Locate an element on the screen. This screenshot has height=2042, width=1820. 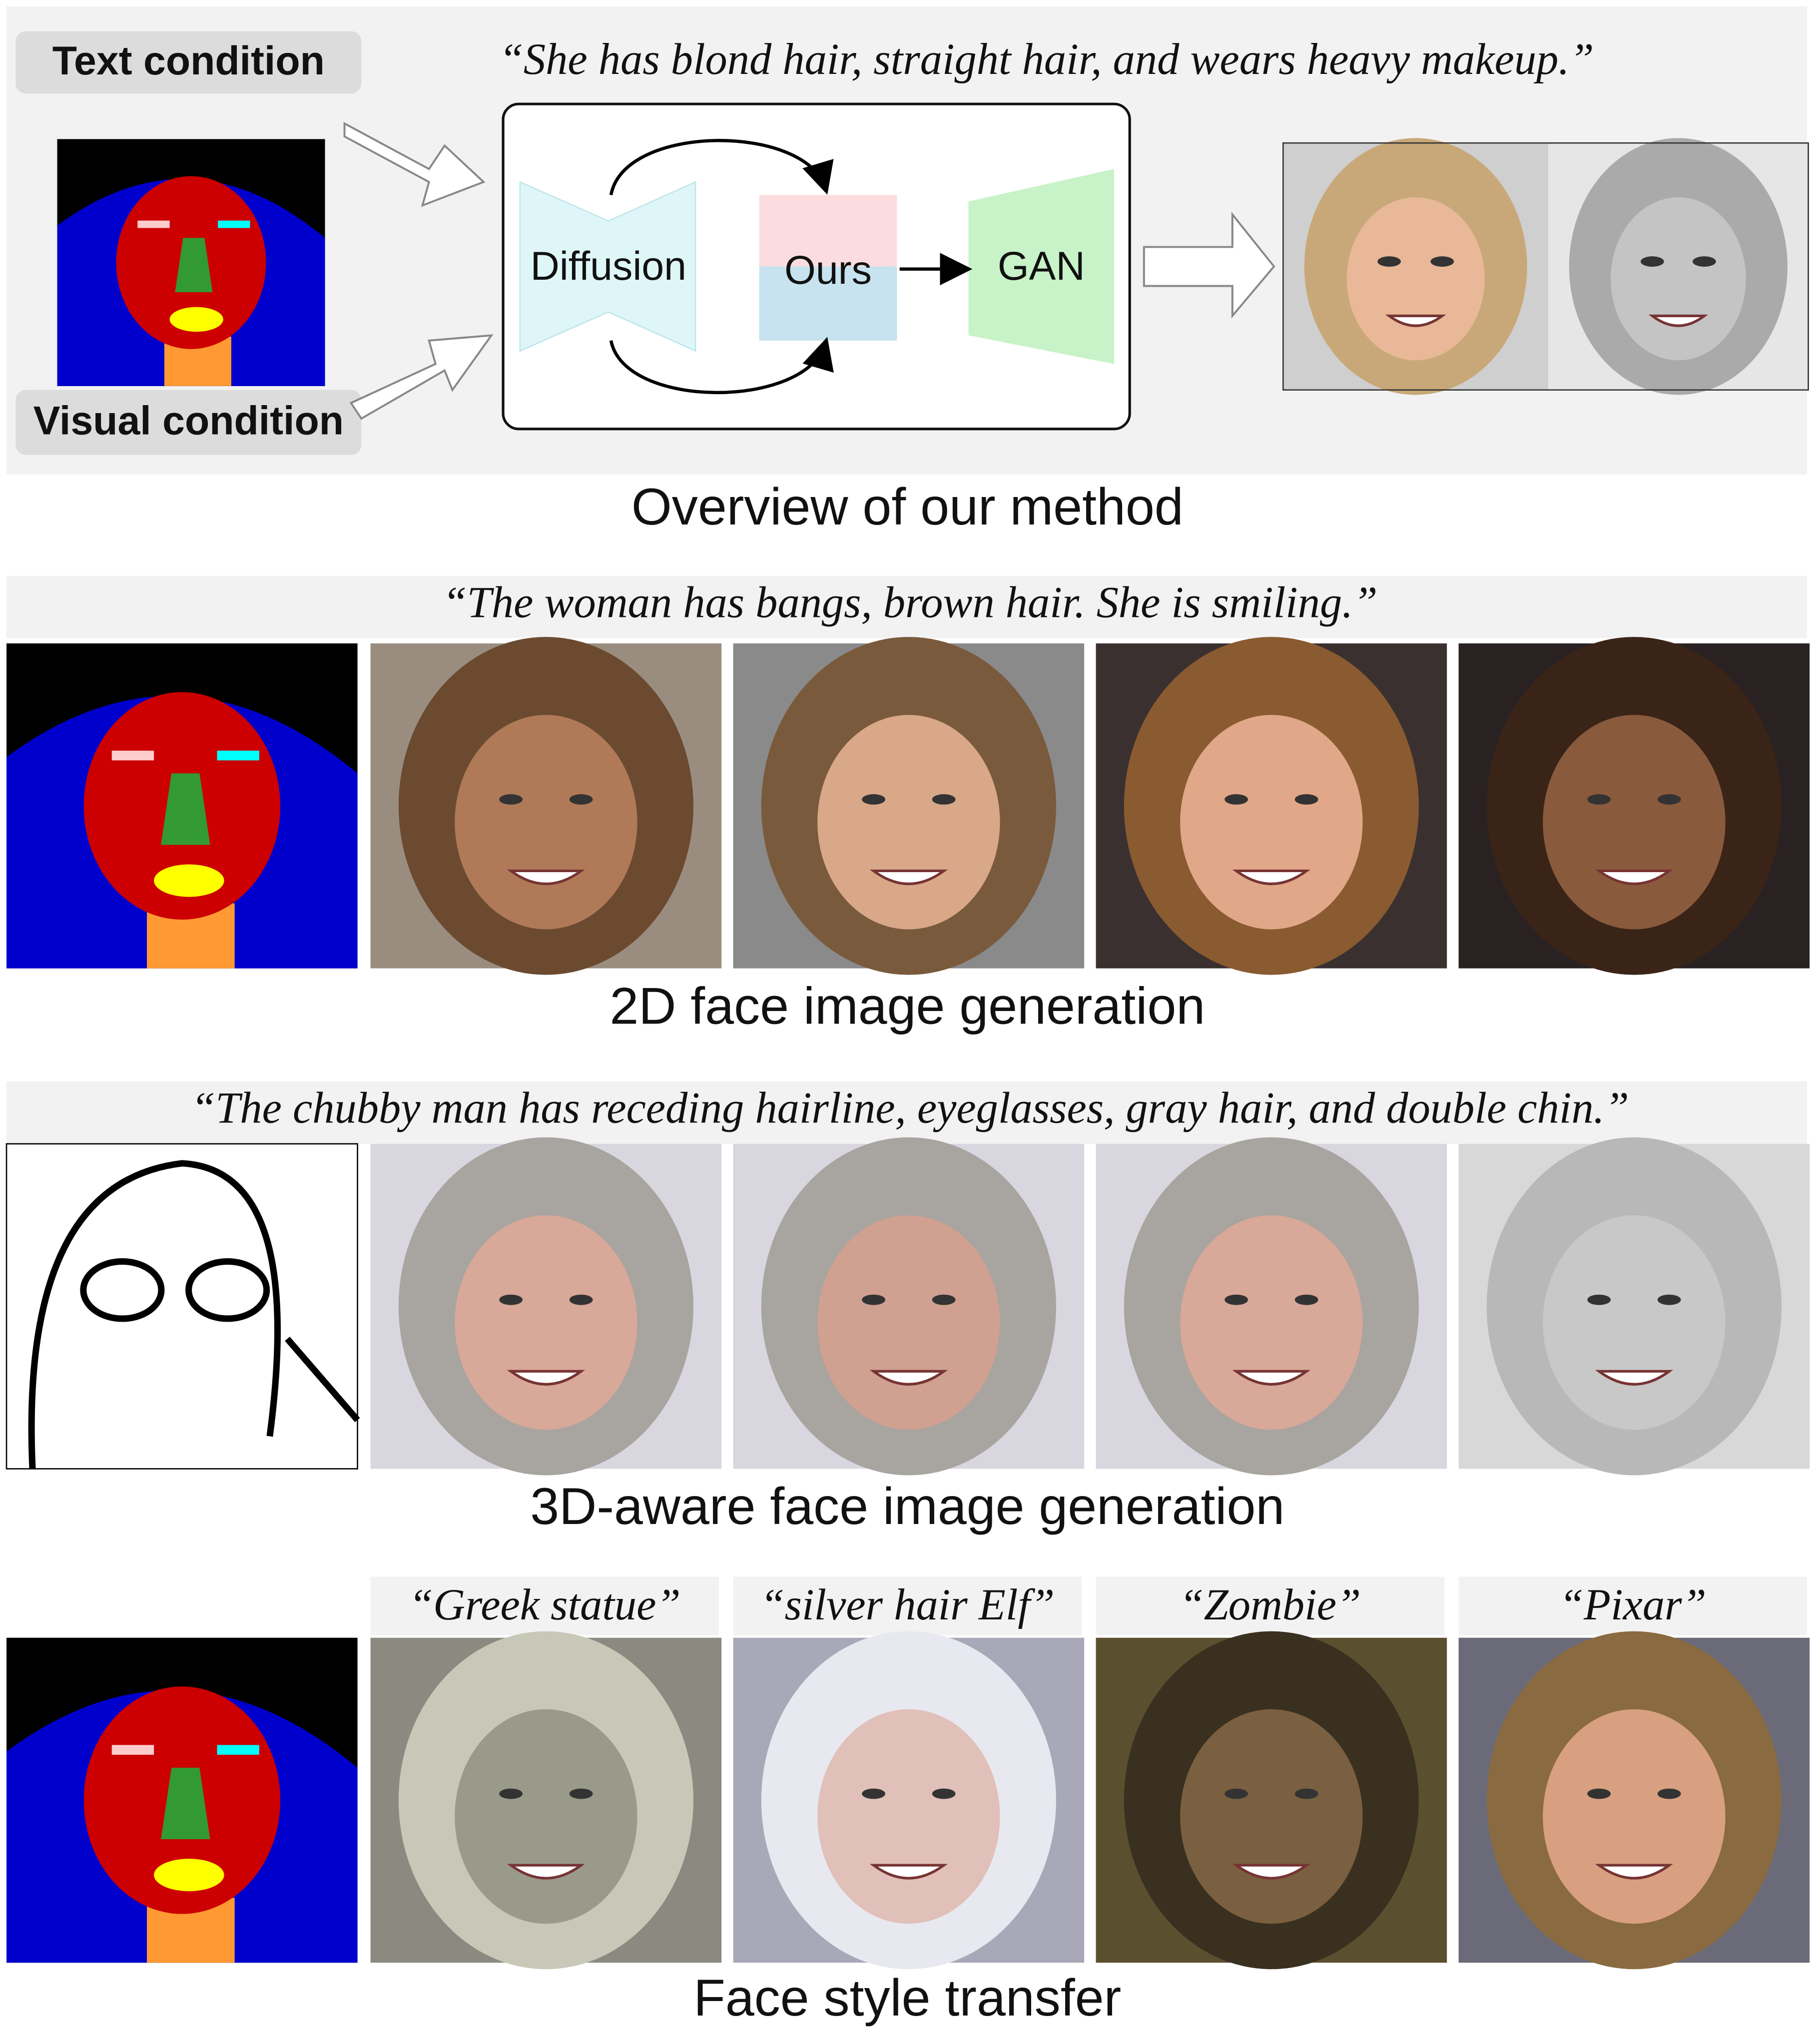
style-label: “Pixar” is located at coordinates (1633, 1604).